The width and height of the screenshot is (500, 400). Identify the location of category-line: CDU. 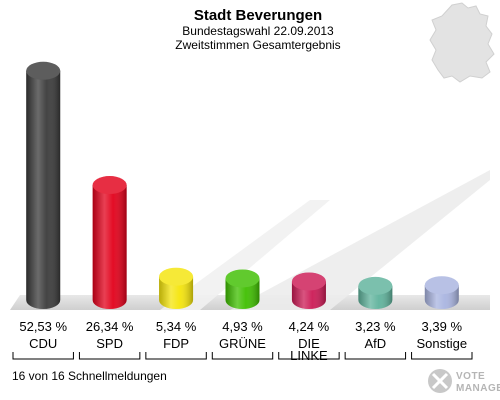
(43, 343).